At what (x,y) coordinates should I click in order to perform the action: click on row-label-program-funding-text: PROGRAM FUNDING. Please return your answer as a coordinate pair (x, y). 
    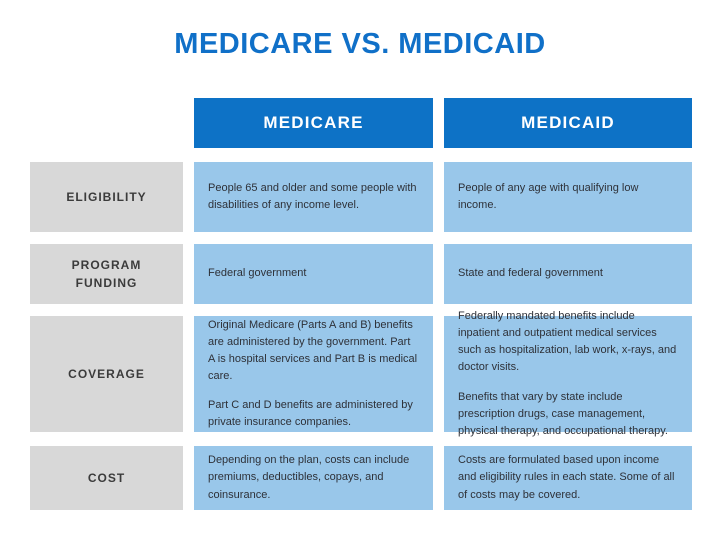
    Looking at the image, I should click on (106, 274).